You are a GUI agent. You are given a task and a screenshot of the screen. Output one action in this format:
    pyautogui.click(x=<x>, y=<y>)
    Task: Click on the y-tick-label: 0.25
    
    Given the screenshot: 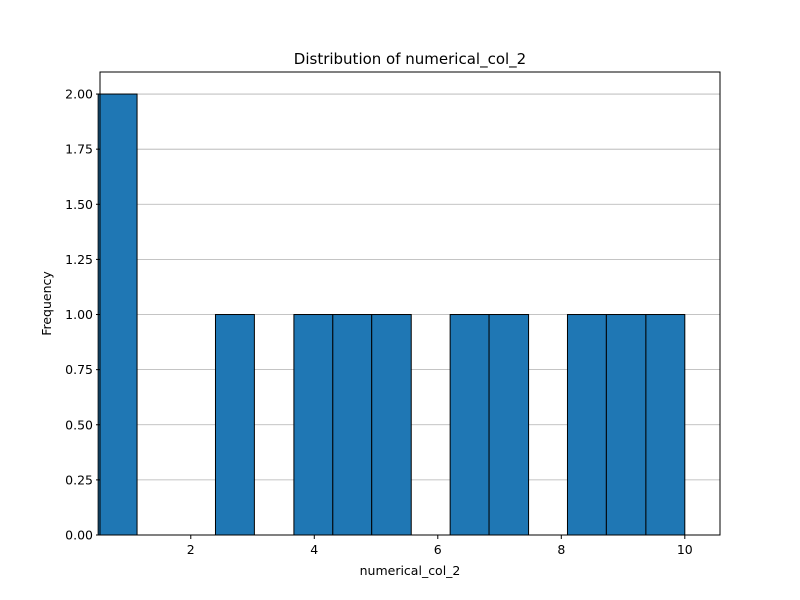 What is the action you would take?
    pyautogui.click(x=79, y=479)
    